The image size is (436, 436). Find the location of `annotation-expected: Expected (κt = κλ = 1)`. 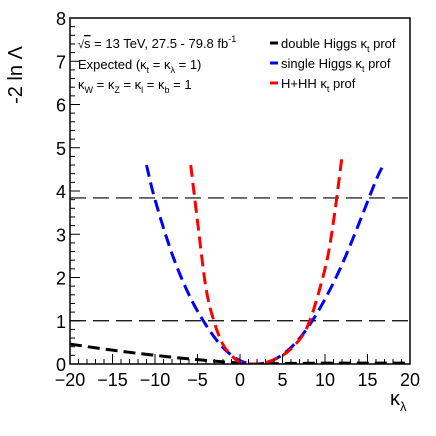

annotation-expected: Expected (κt = κλ = 1) is located at coordinates (139, 66).